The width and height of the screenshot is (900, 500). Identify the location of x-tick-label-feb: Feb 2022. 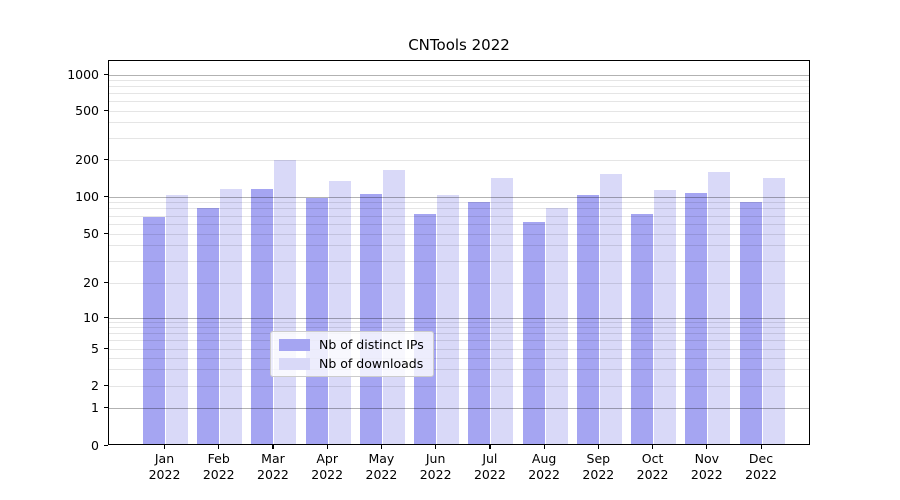
(218, 466).